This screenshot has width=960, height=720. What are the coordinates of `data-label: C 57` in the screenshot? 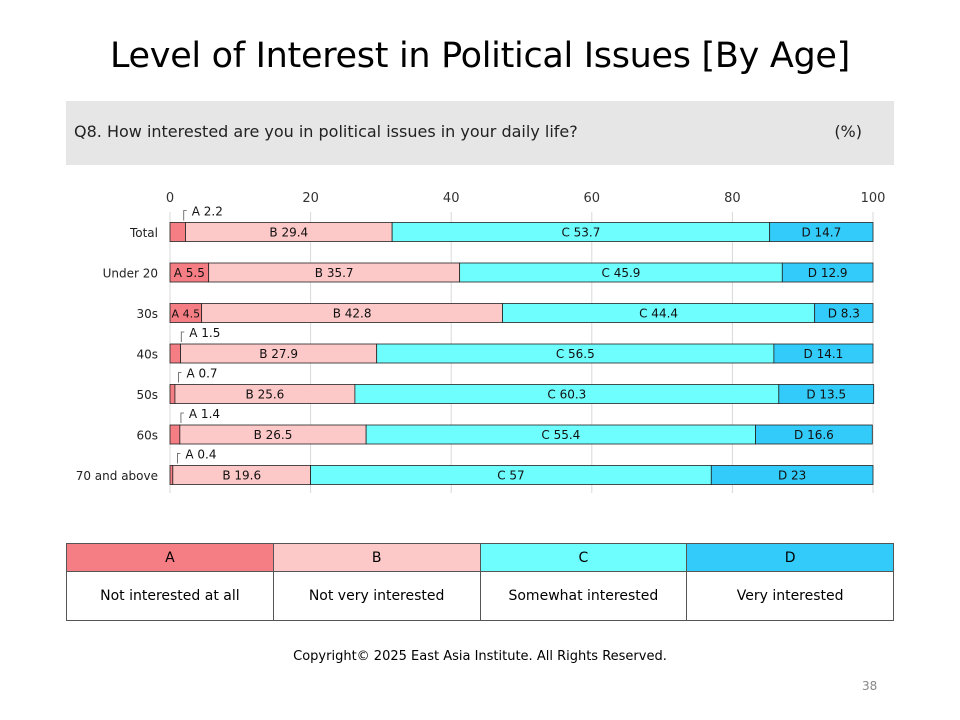 It's located at (510, 476).